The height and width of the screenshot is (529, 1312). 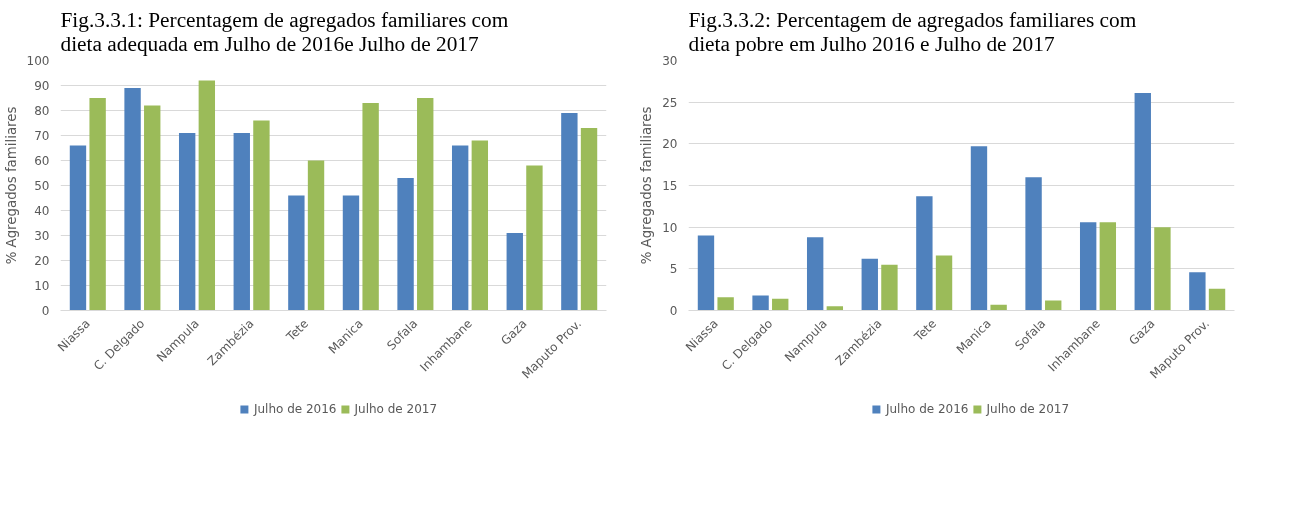 What do you see at coordinates (670, 186) in the screenshot?
I see `y-tick-label: 15` at bounding box center [670, 186].